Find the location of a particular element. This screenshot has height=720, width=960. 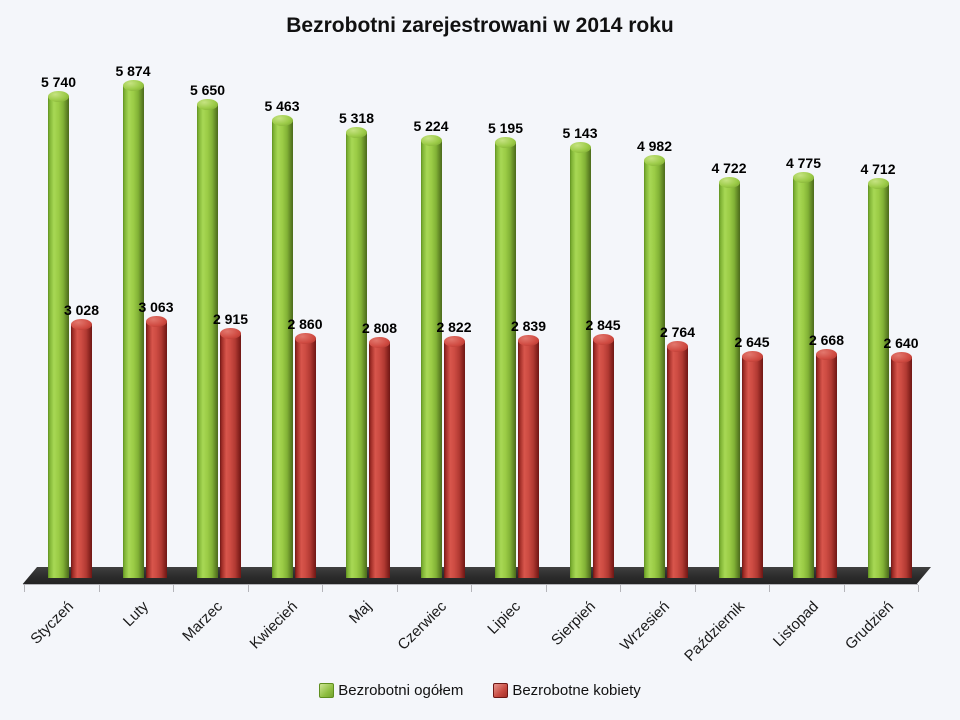

legend-label: Bezrobotni ogółem is located at coordinates (401, 690).